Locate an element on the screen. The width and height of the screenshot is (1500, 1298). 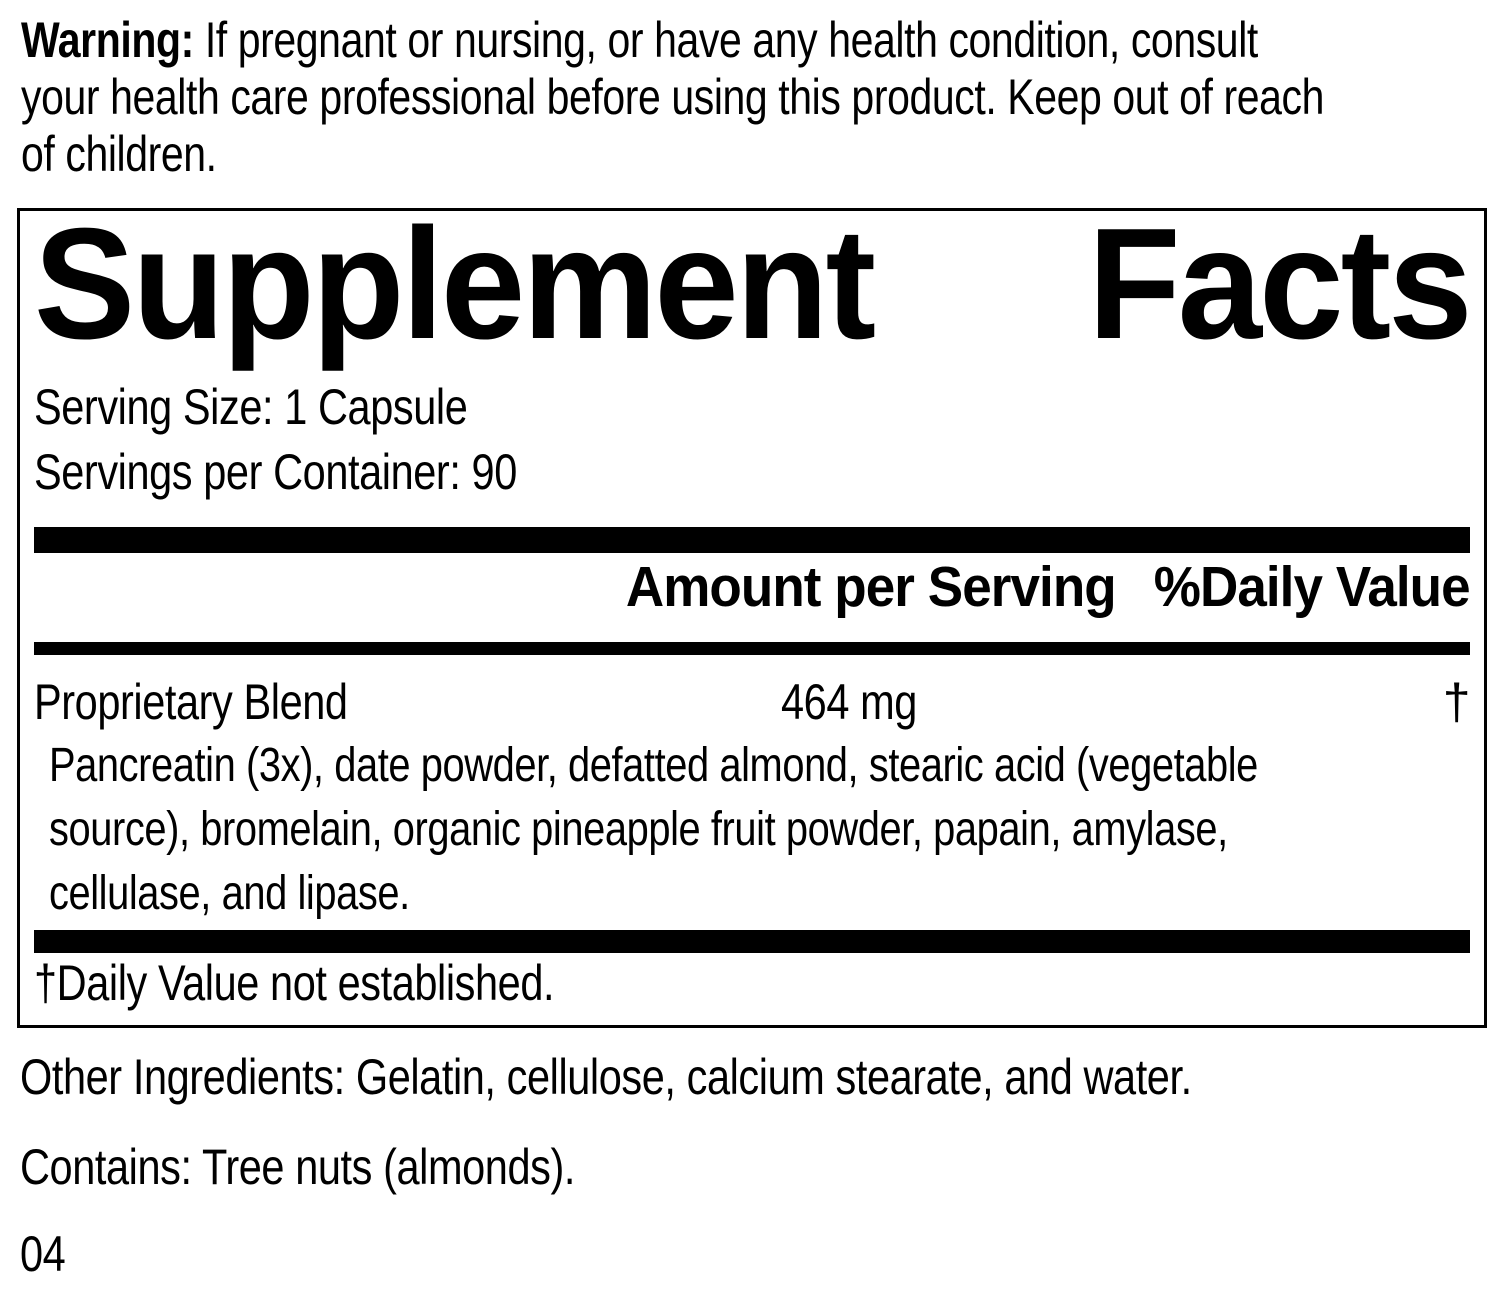
proprietary-blend-row: Proprietary Blend 464 mg † is located at coordinates (752, 702).